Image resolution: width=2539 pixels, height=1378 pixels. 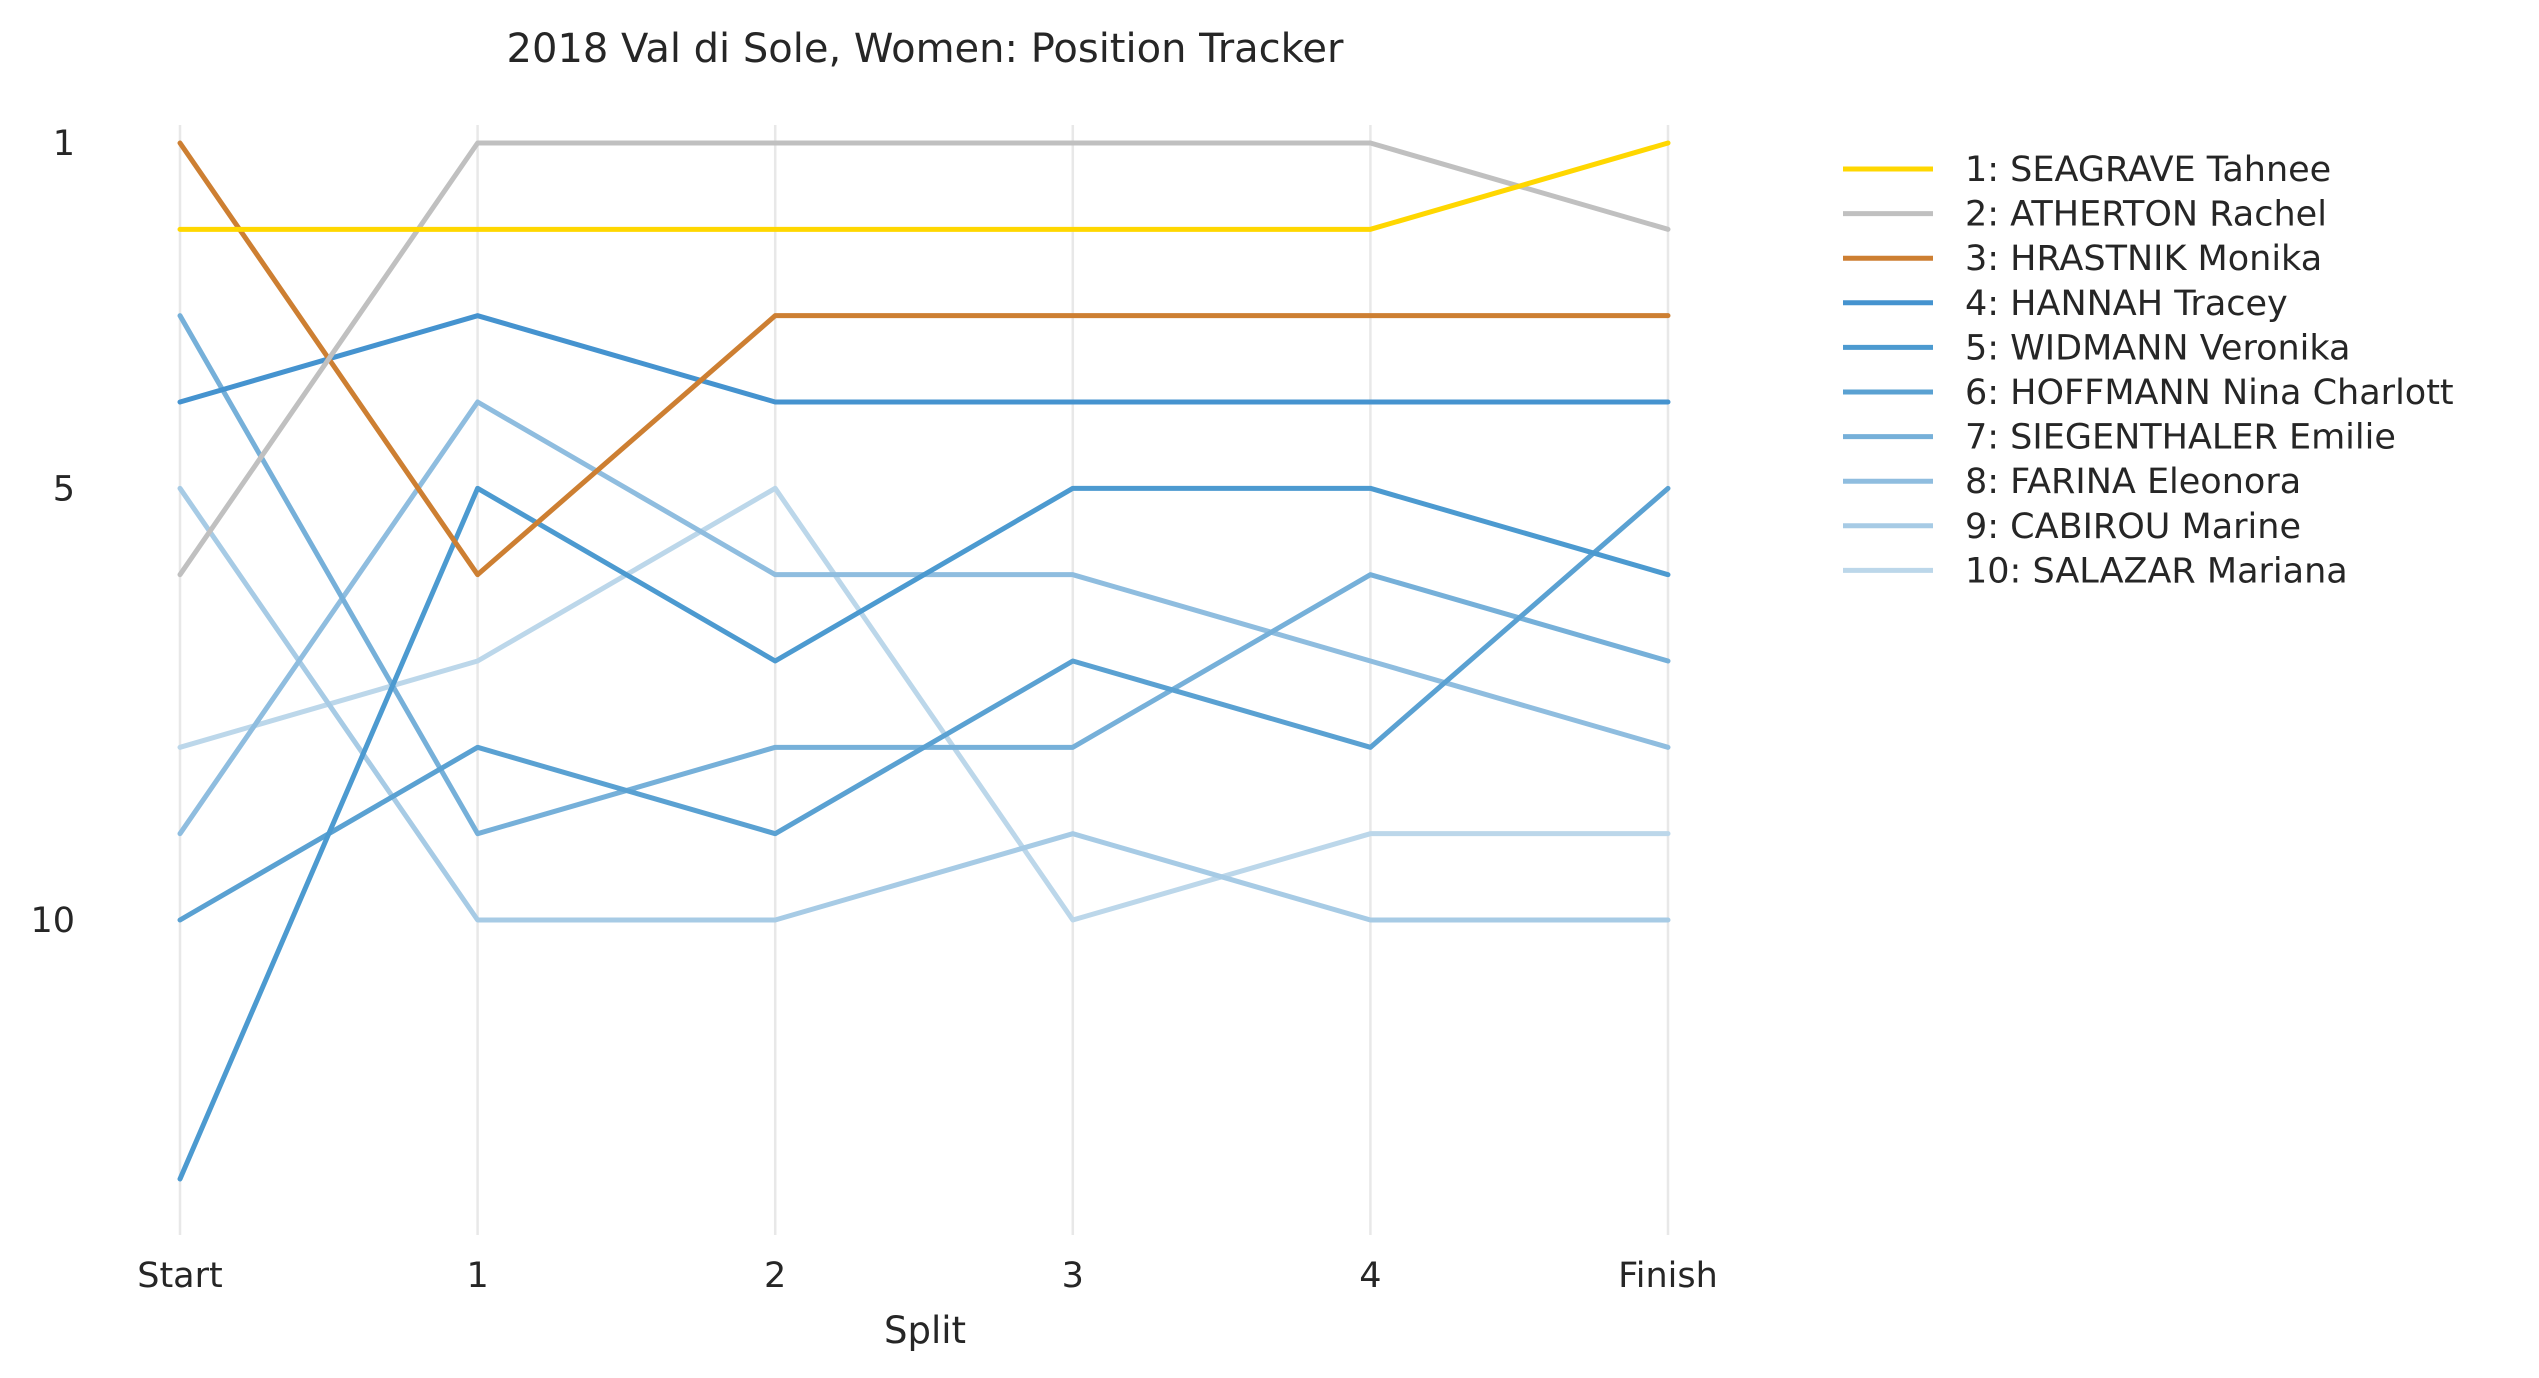 What do you see at coordinates (52, 921) in the screenshot?
I see `y-tick-label: 10` at bounding box center [52, 921].